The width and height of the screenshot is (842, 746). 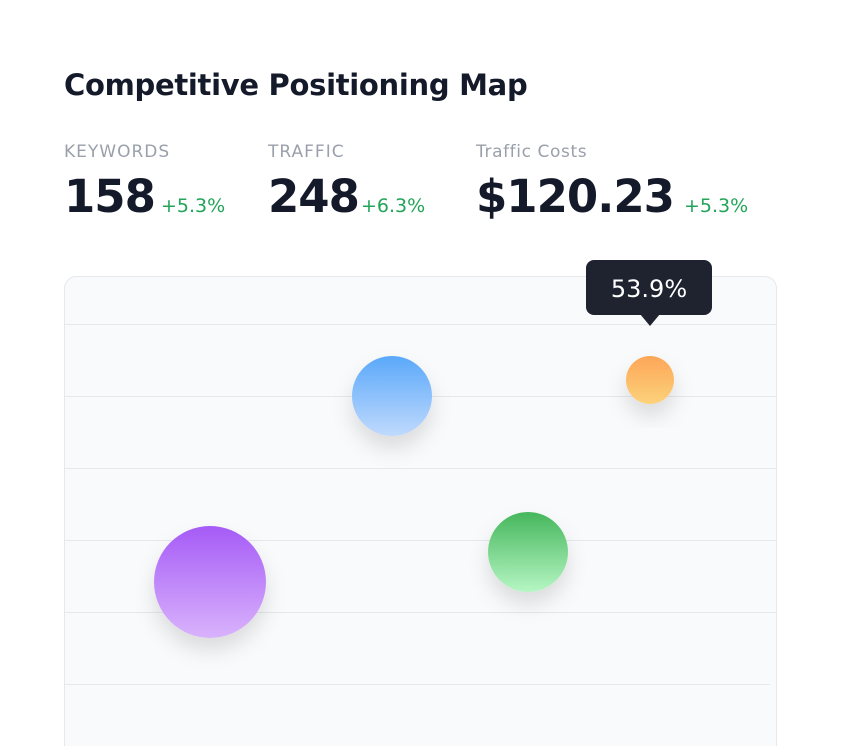 What do you see at coordinates (650, 320) in the screenshot?
I see `tooltip-arrow` at bounding box center [650, 320].